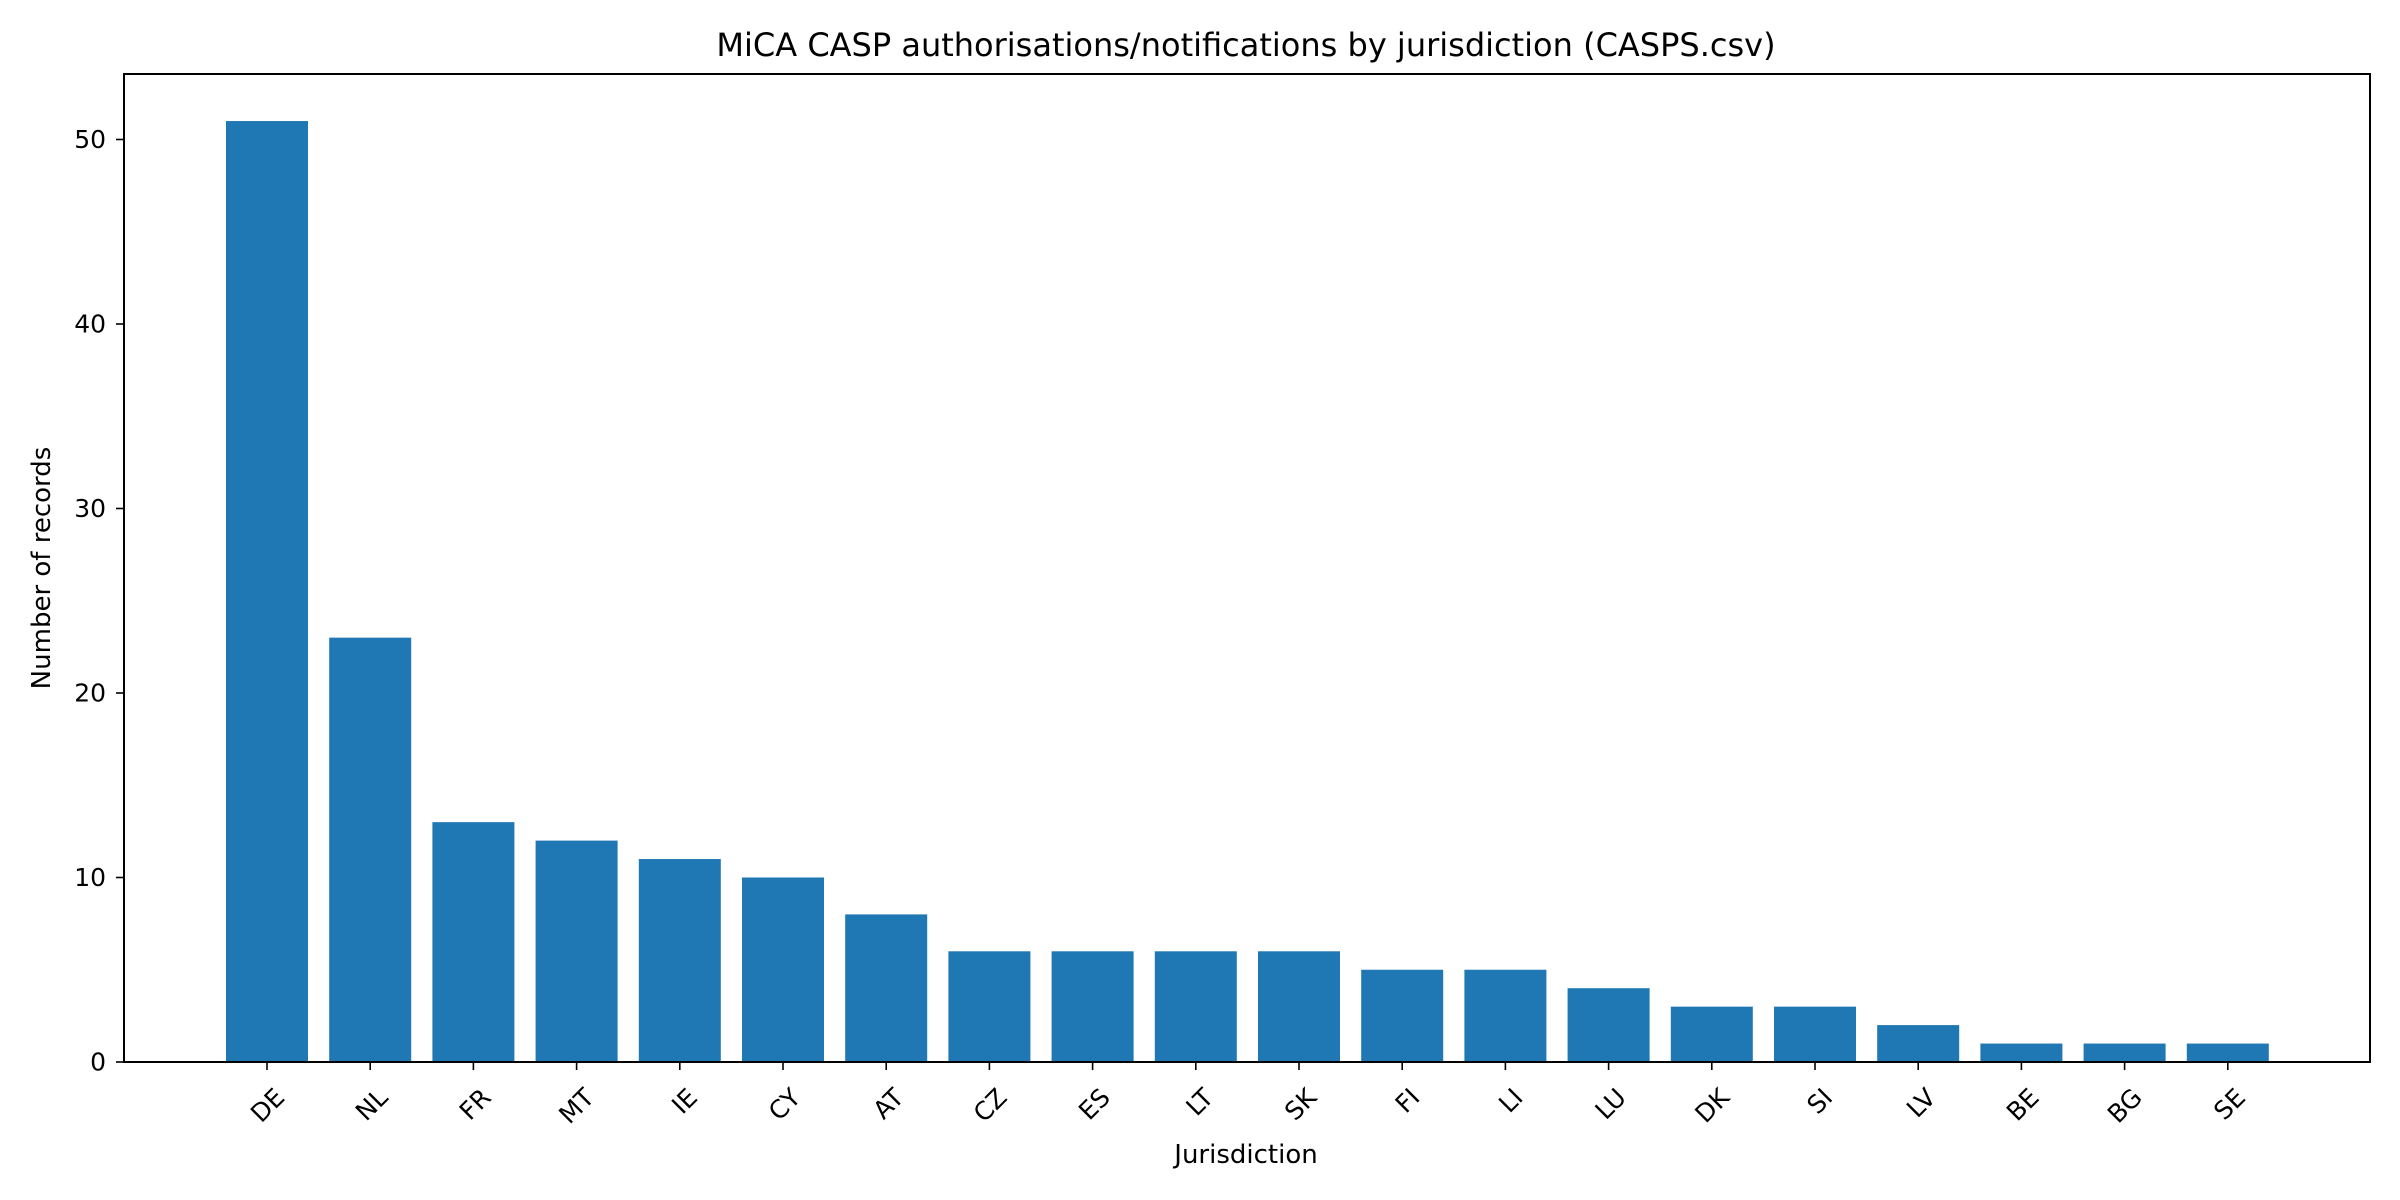  What do you see at coordinates (372, 1105) in the screenshot?
I see `x-tick-label: NL` at bounding box center [372, 1105].